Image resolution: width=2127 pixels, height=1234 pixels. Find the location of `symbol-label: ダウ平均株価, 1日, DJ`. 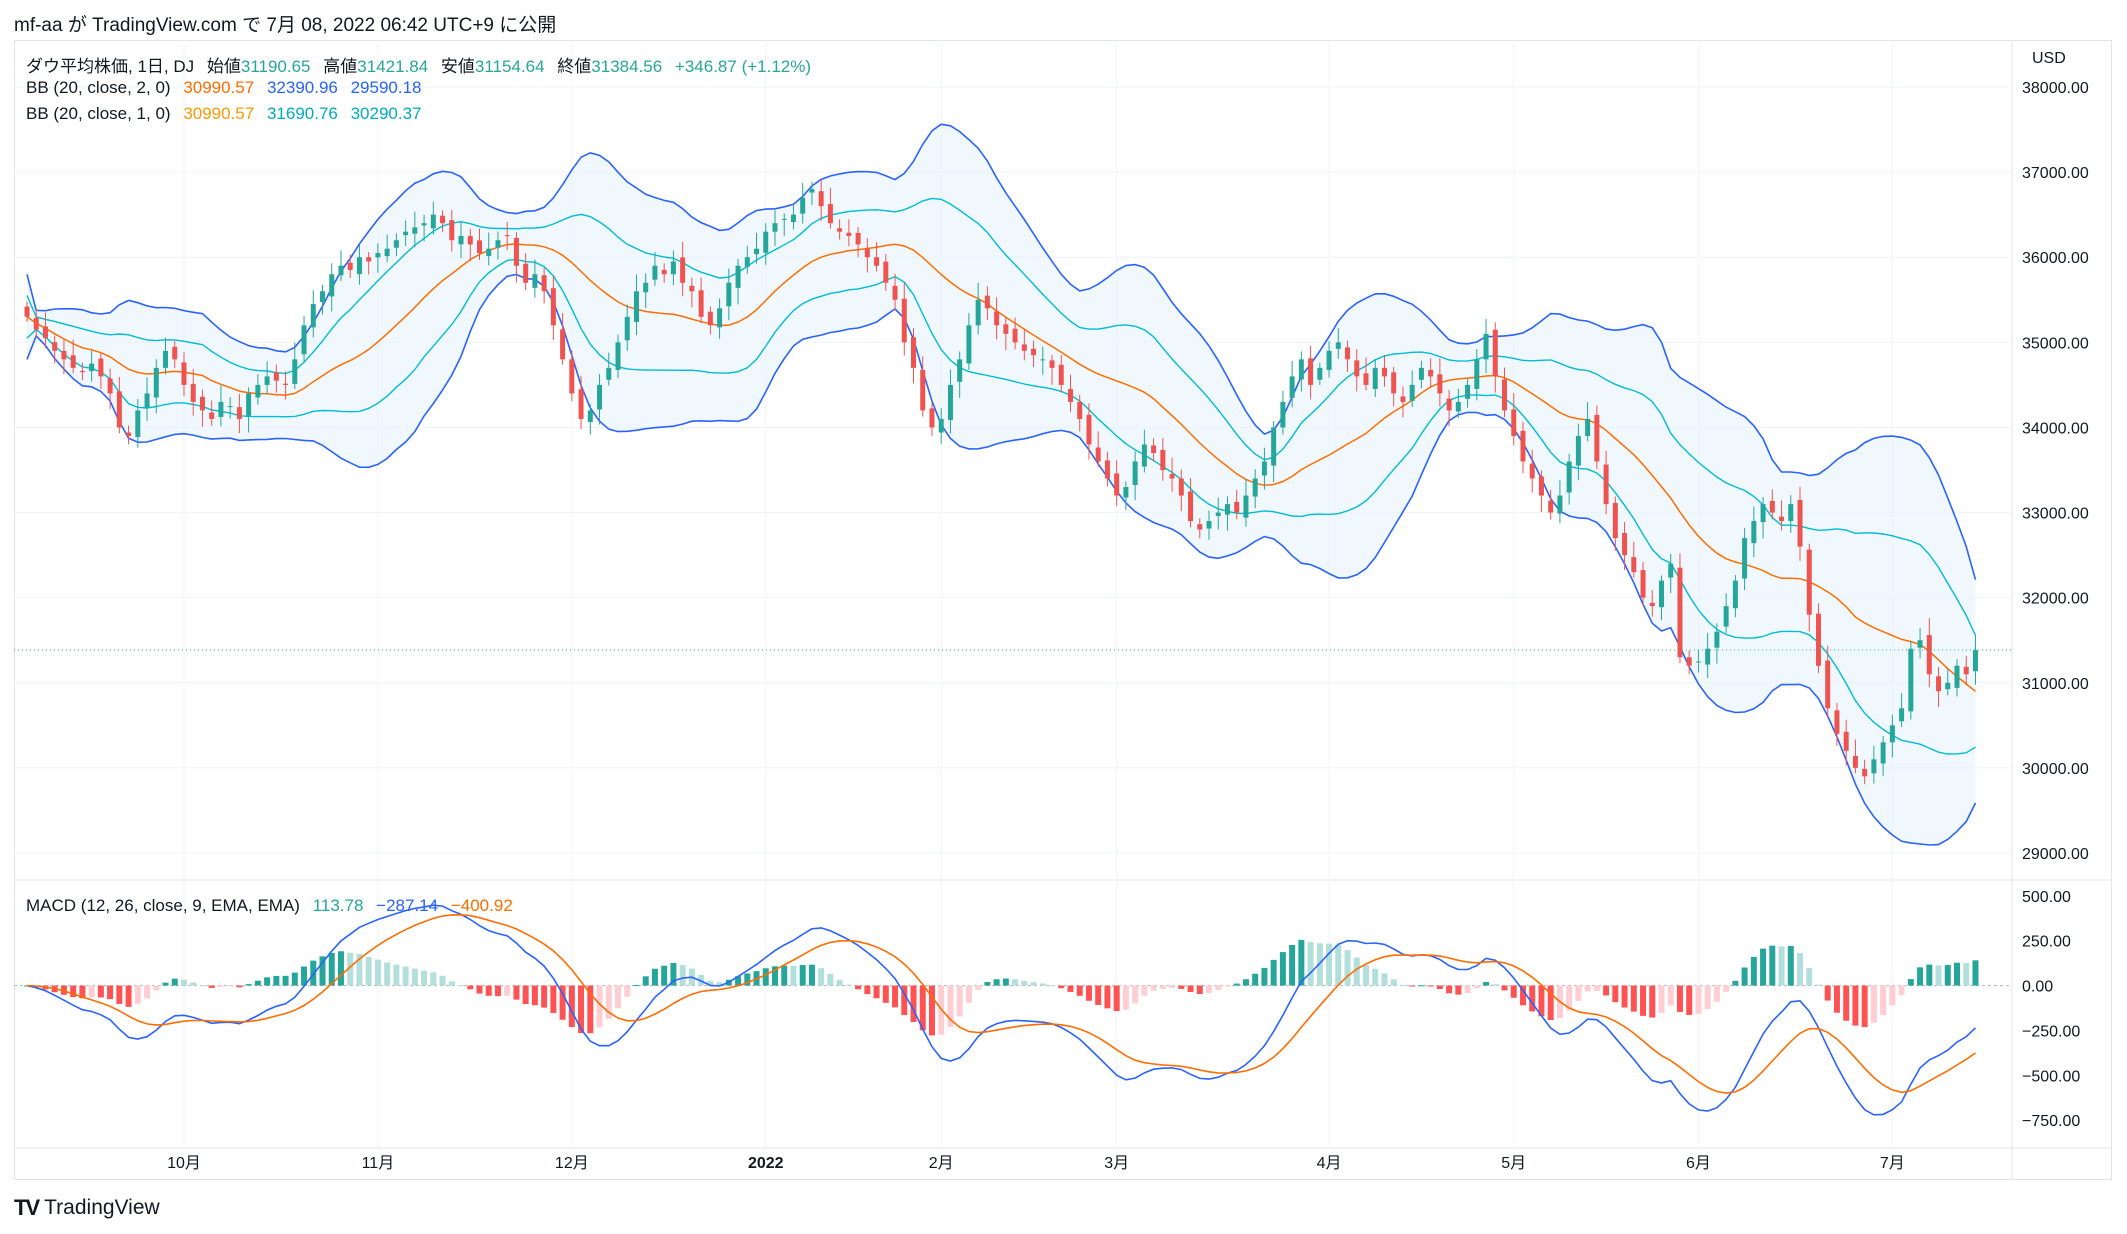

symbol-label: ダウ平均株価, 1日, DJ is located at coordinates (110, 66).